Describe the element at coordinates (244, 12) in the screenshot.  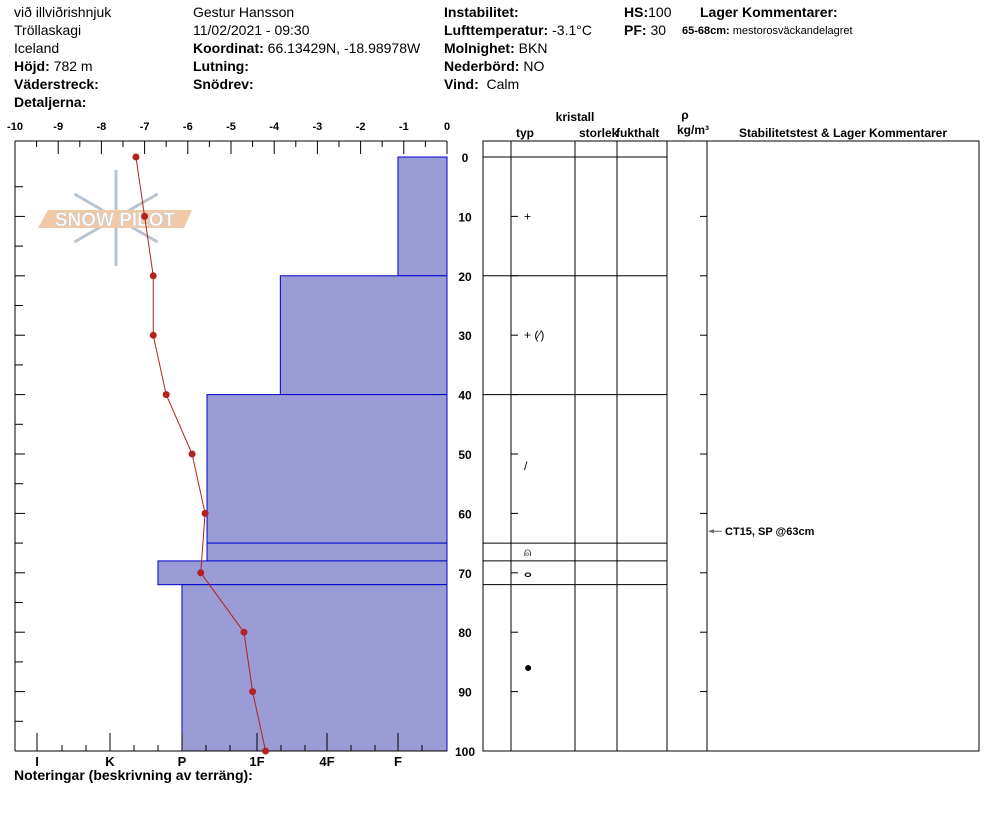
I see `observer: Gestur Hansson` at that location.